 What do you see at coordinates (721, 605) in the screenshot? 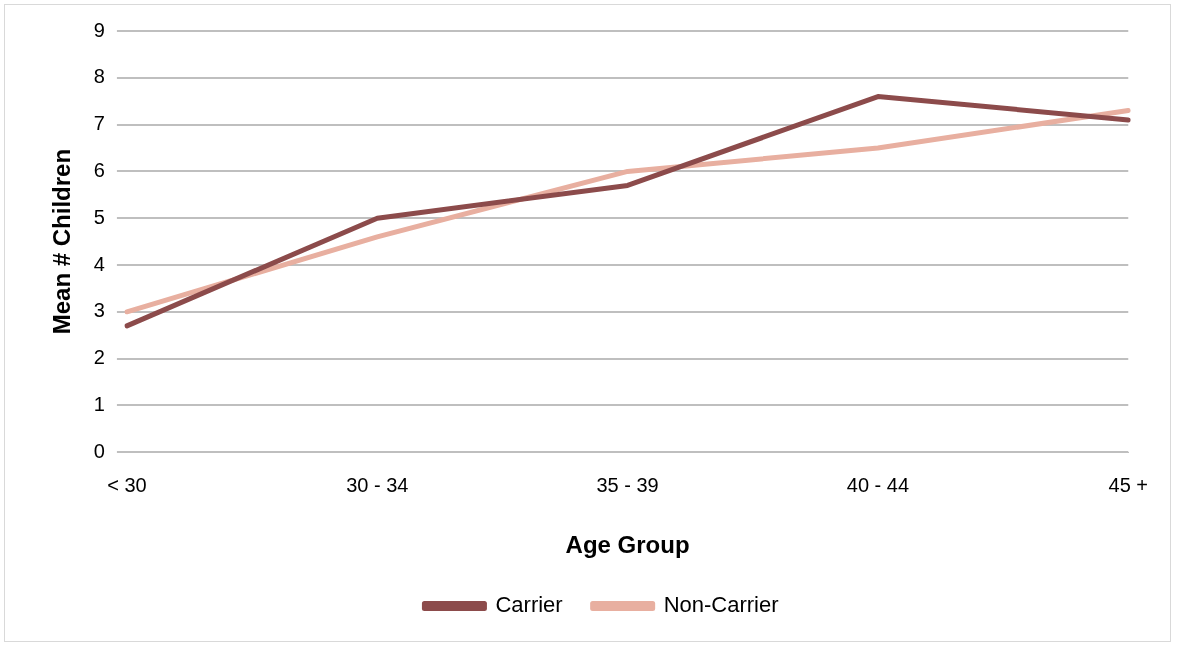
I see `legend-label: Non-Carrier` at bounding box center [721, 605].